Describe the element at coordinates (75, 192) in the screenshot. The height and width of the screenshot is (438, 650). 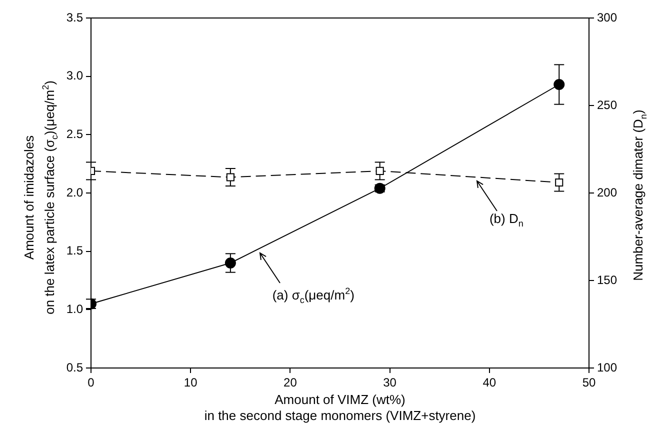
I see `y-tick-label: 2.0` at that location.